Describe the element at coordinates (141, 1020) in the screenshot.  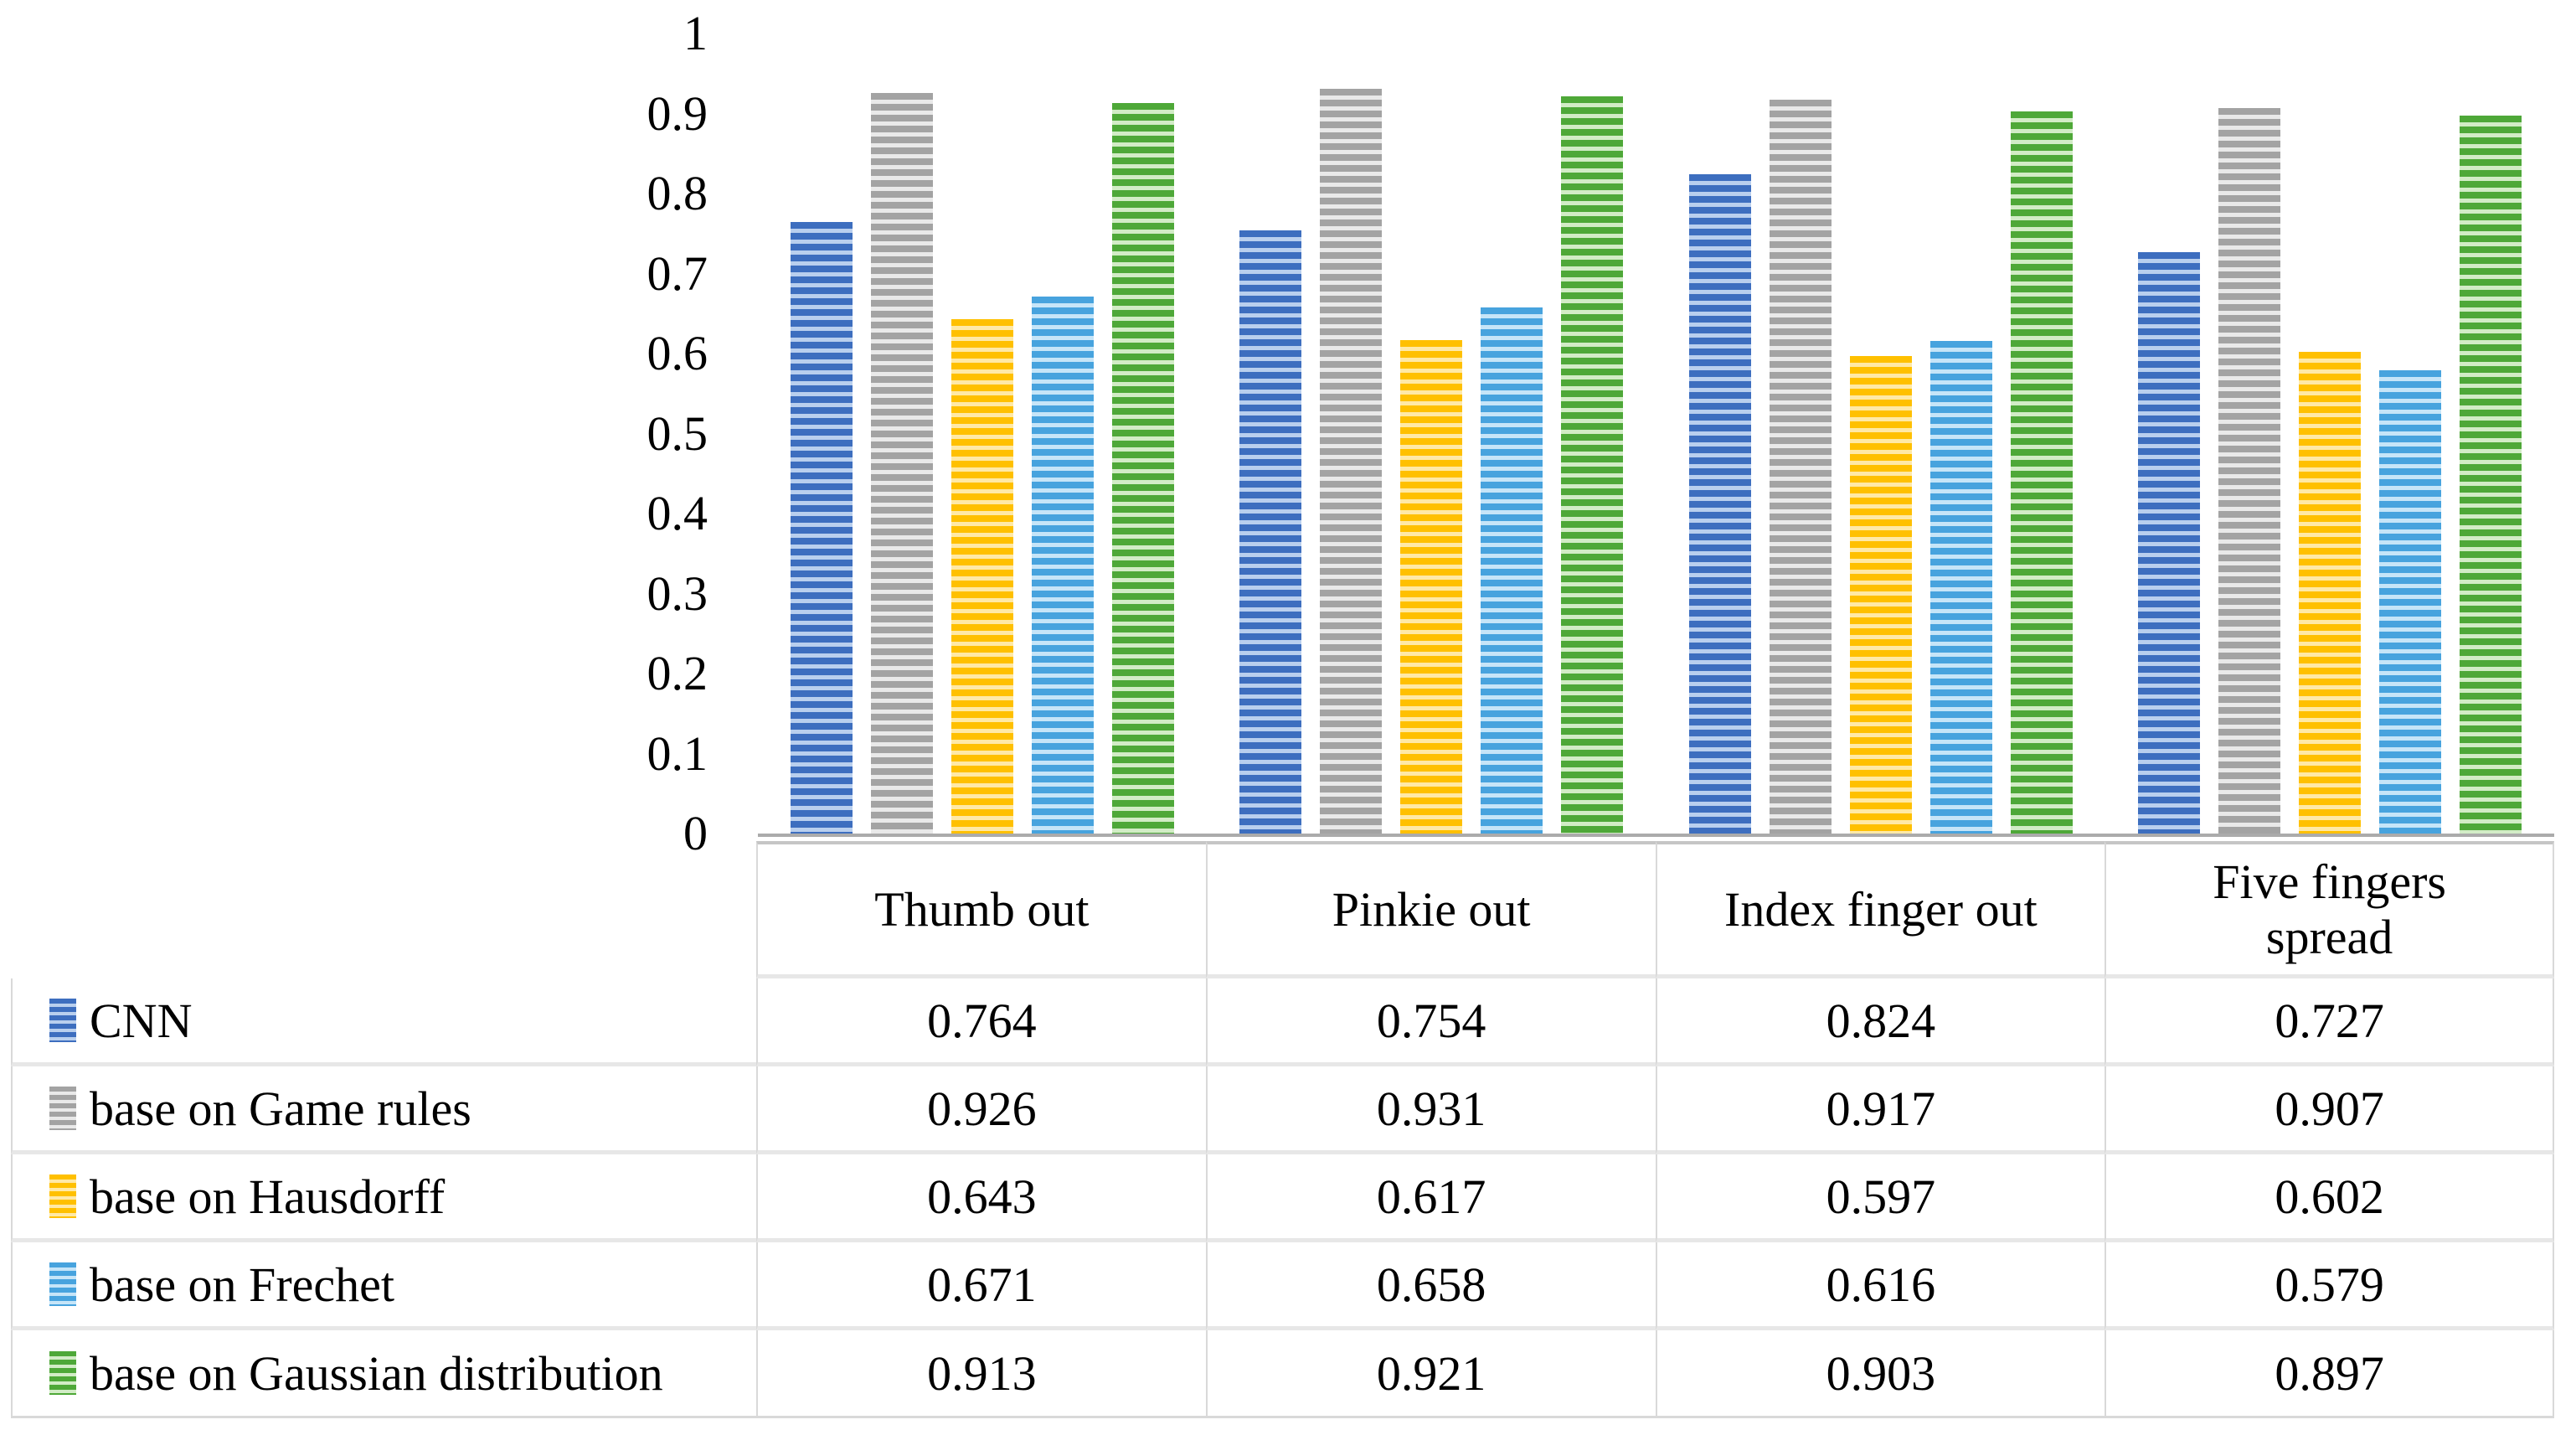
I see `series-name: CNN` at that location.